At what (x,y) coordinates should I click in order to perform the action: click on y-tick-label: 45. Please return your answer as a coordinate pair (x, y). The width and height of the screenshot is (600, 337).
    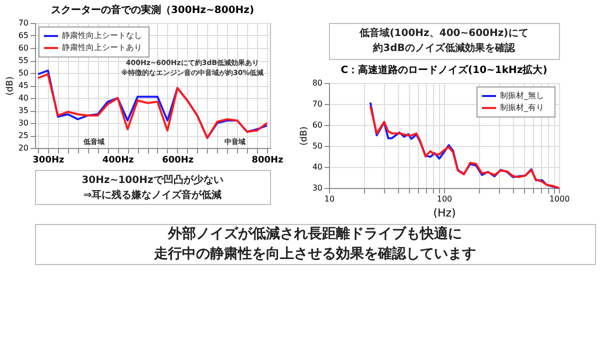
    Looking at the image, I should click on (23, 85).